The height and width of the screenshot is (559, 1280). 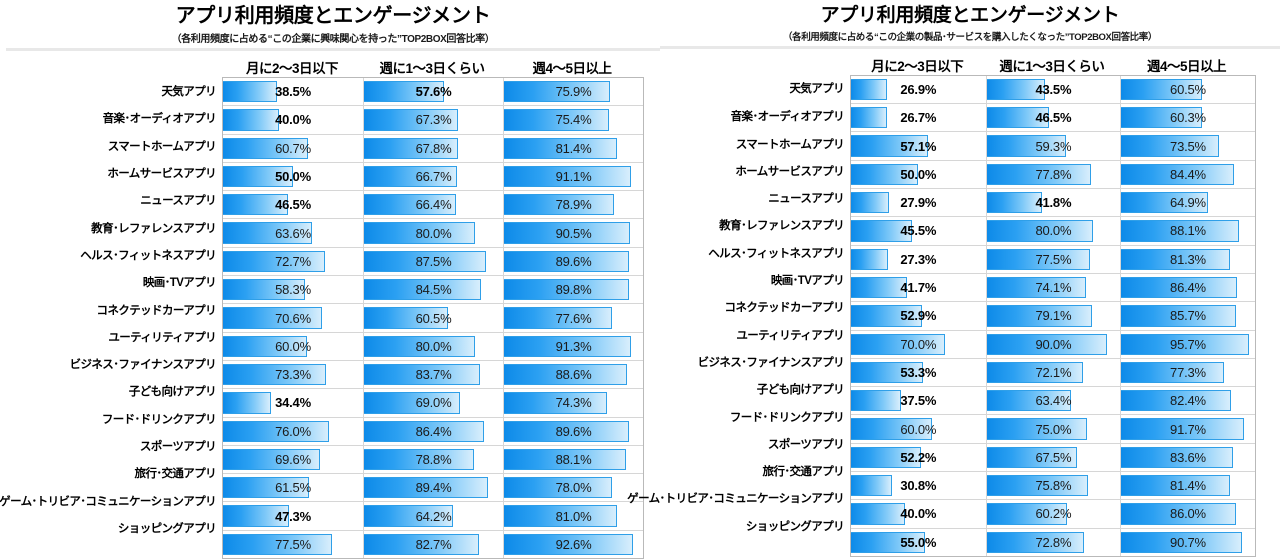 I want to click on bar-cell: 70.6%, so click(x=293, y=317).